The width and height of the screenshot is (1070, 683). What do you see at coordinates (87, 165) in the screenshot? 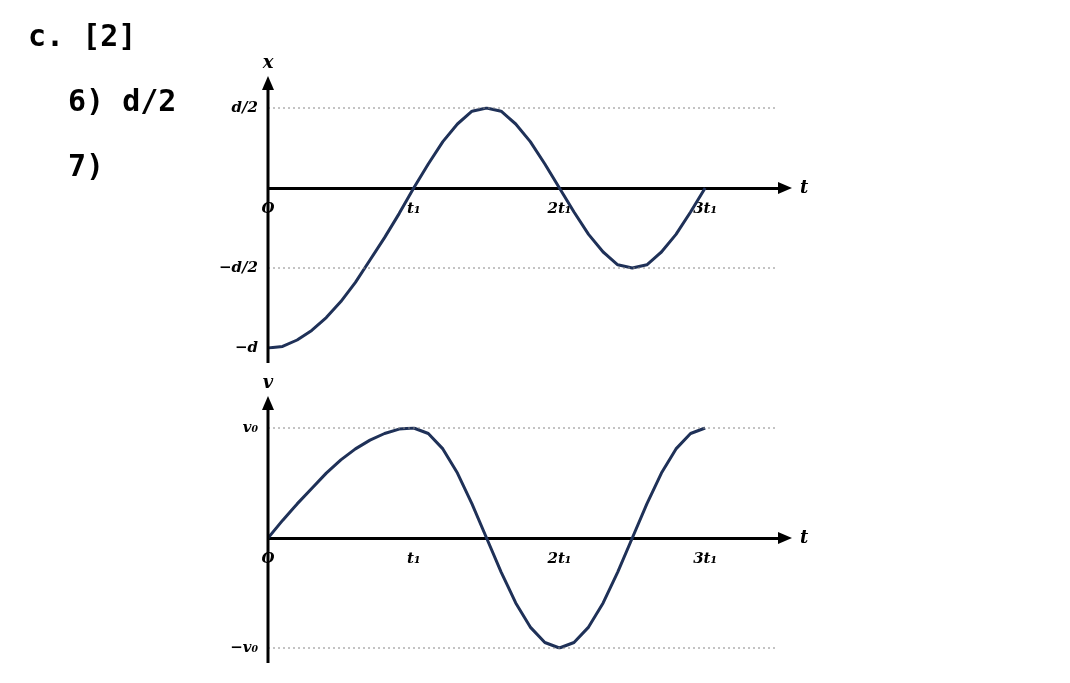
I see `text: 7)` at bounding box center [87, 165].